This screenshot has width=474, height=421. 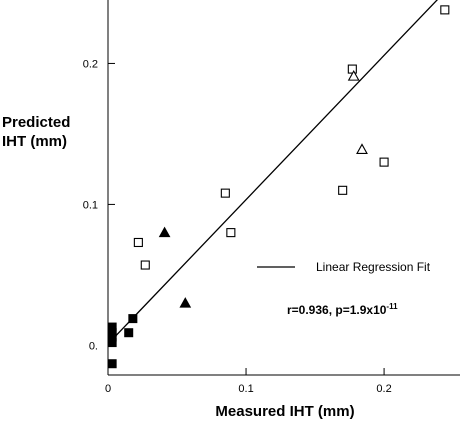 I want to click on x-tick-label: 0.2, so click(x=383, y=389).